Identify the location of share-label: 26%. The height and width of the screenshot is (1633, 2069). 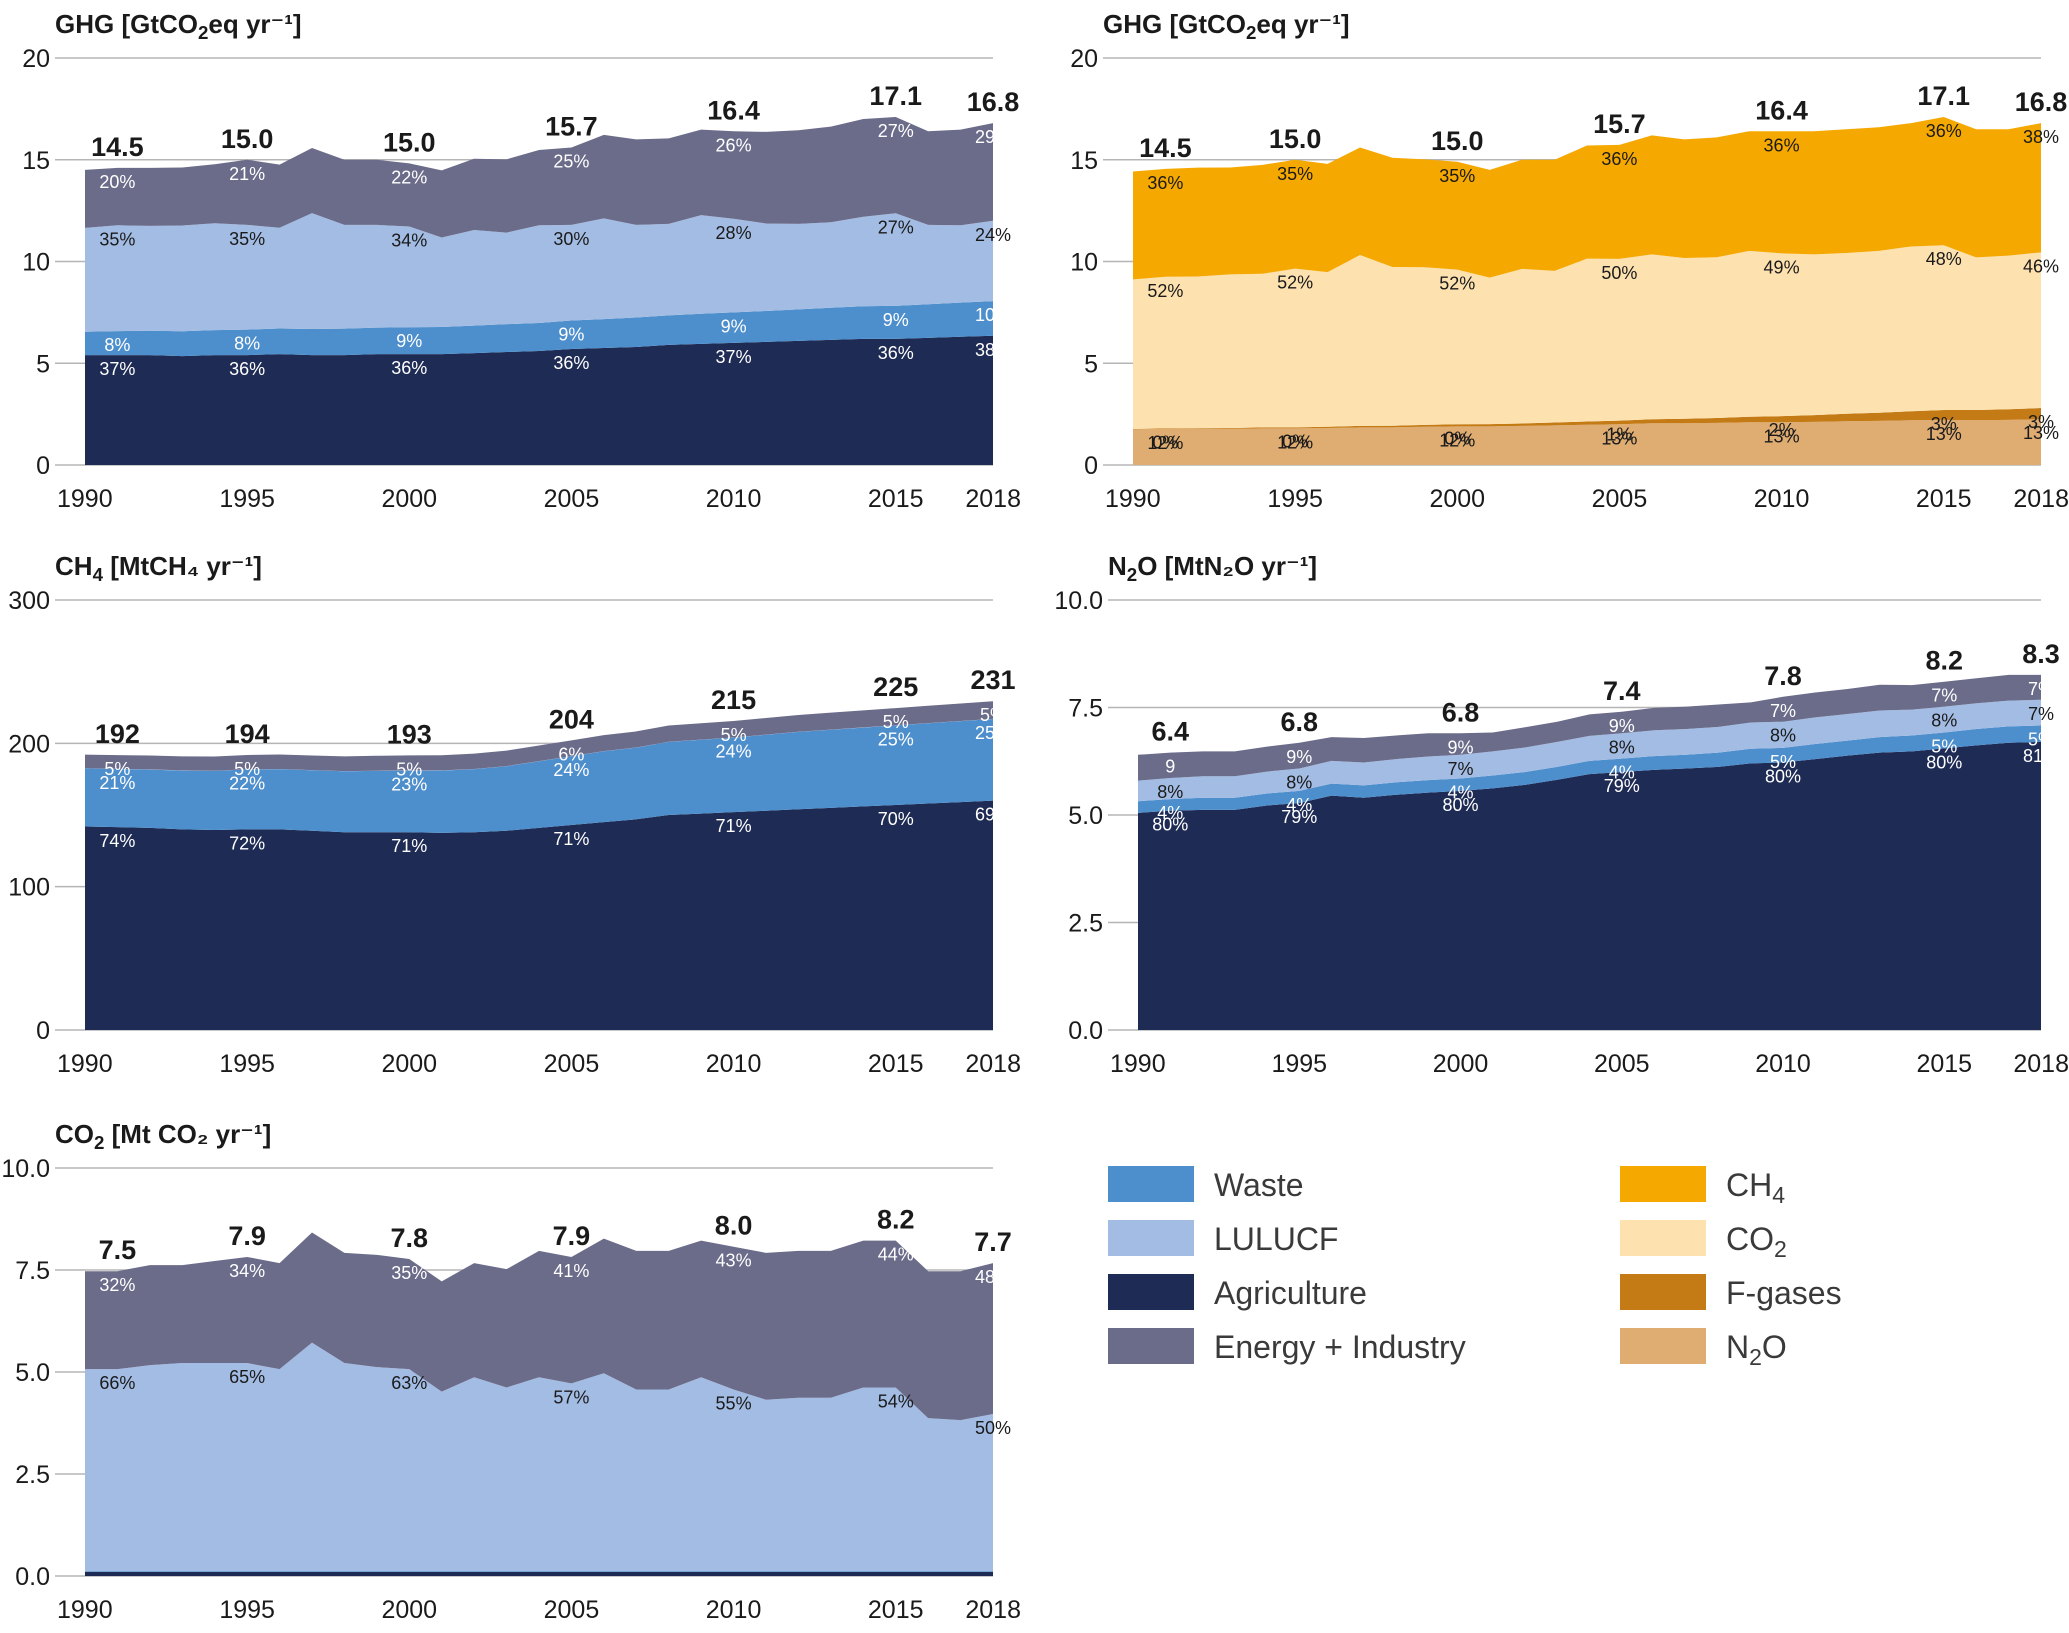
(734, 145).